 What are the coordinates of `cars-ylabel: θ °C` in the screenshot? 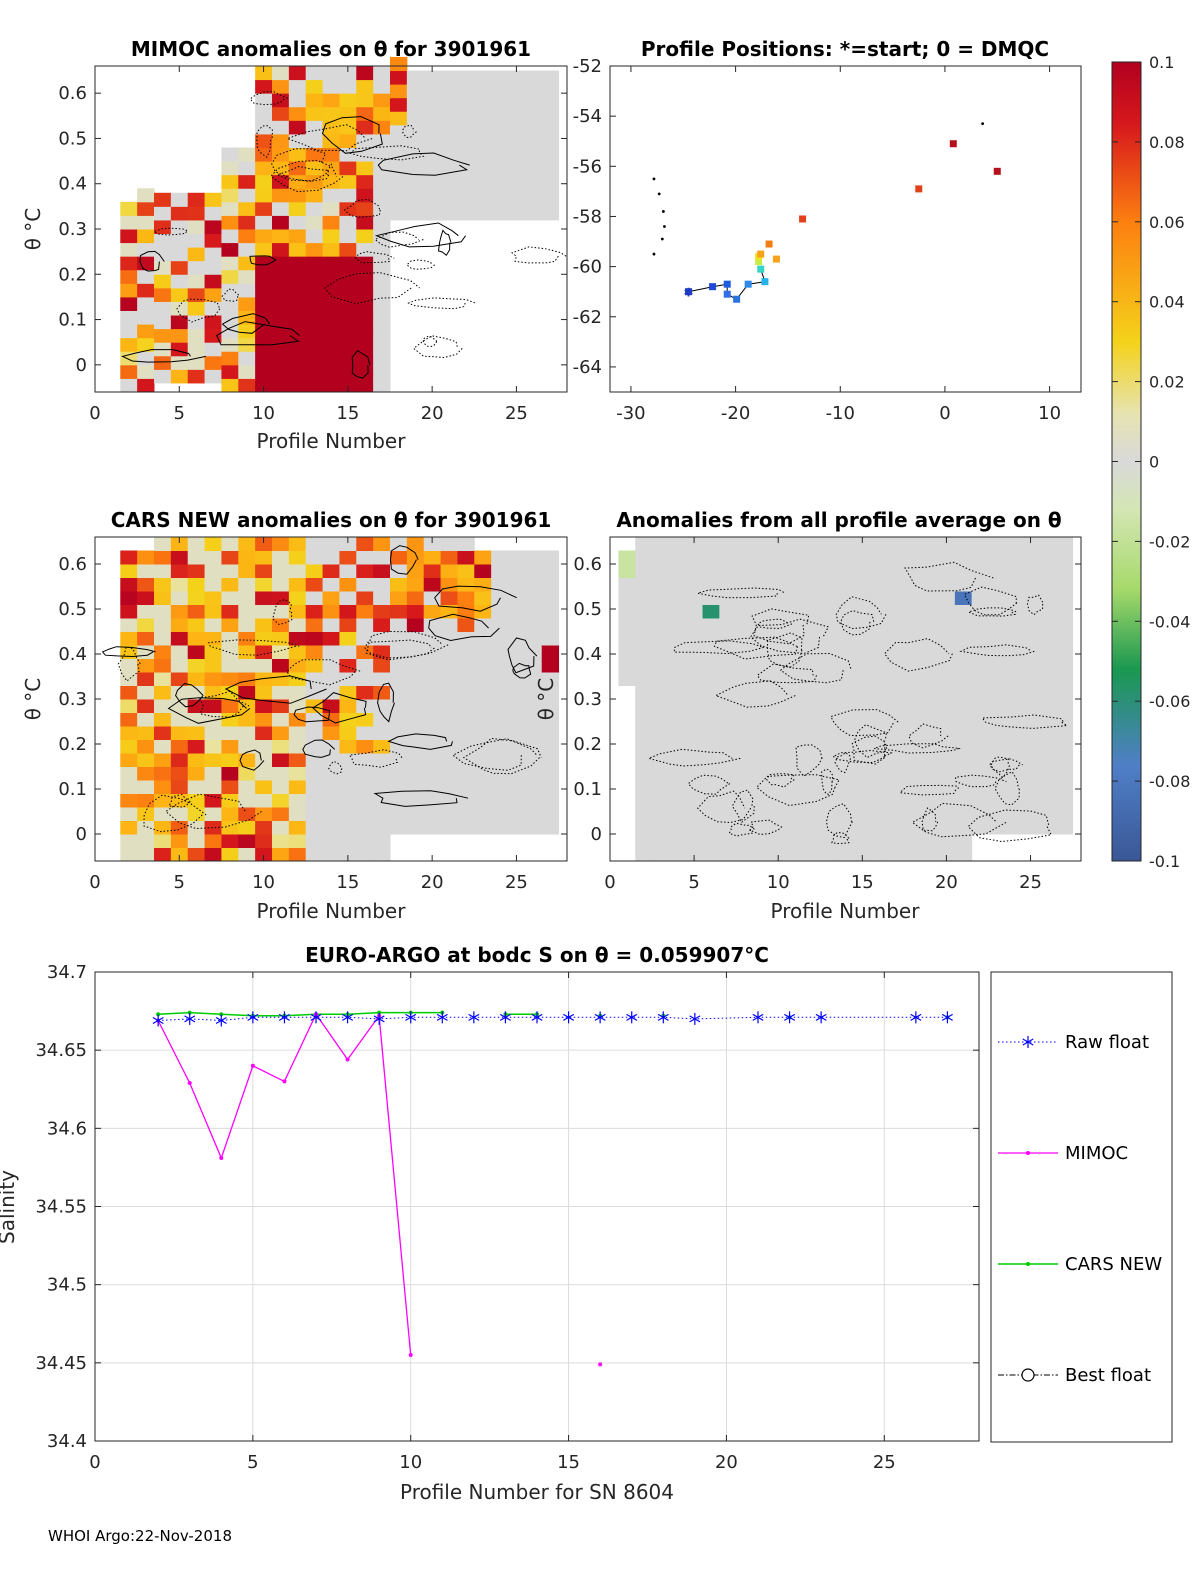 It's located at (33, 699).